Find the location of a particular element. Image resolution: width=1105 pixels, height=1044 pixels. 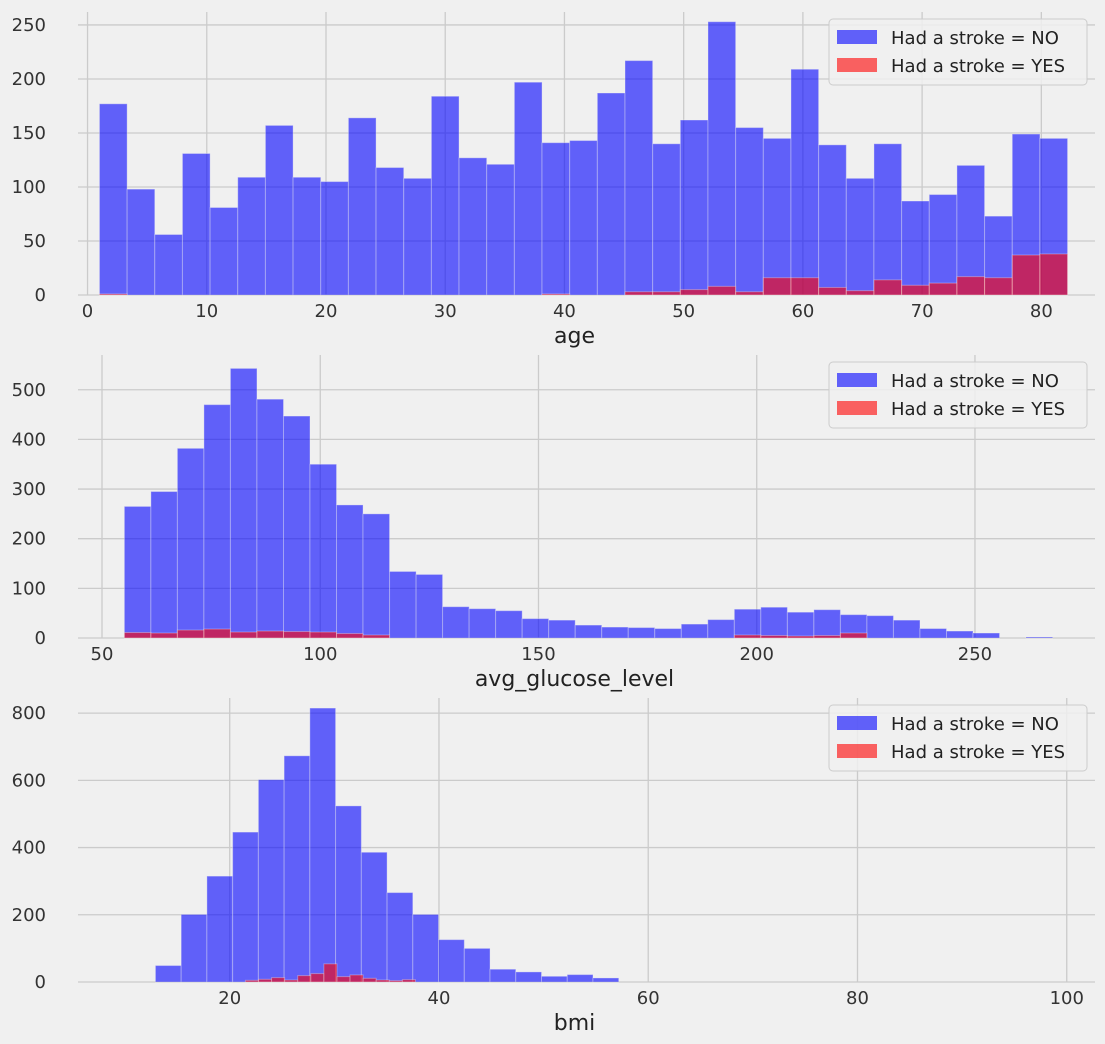

y-tick-label: 150 is located at coordinates (29, 133).